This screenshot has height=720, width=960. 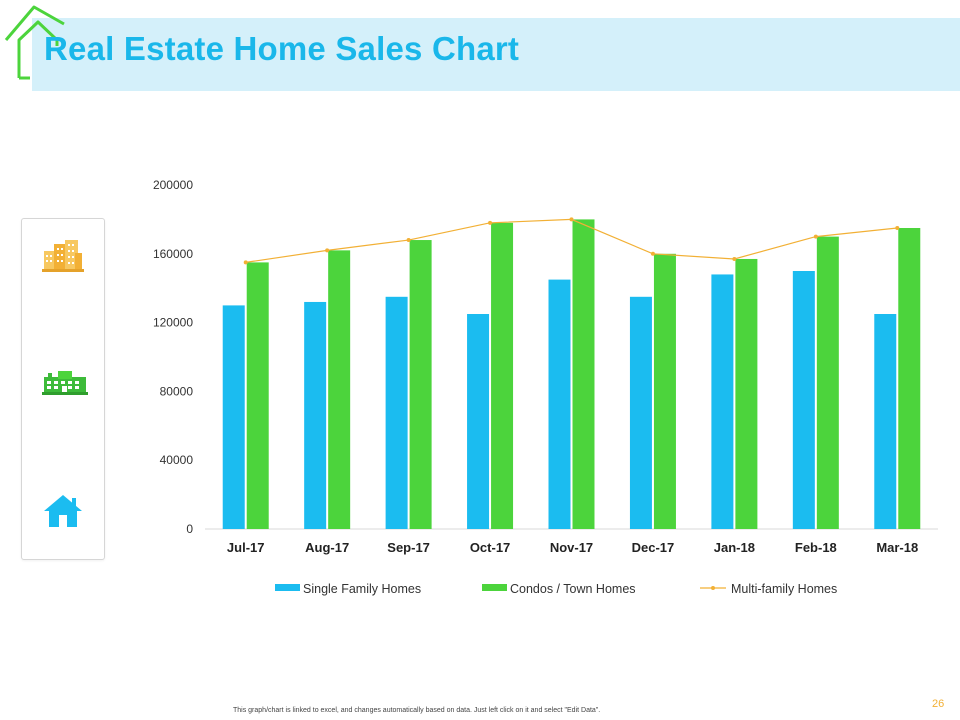 What do you see at coordinates (784, 589) in the screenshot?
I see `legend-label: Multi-family Homes` at bounding box center [784, 589].